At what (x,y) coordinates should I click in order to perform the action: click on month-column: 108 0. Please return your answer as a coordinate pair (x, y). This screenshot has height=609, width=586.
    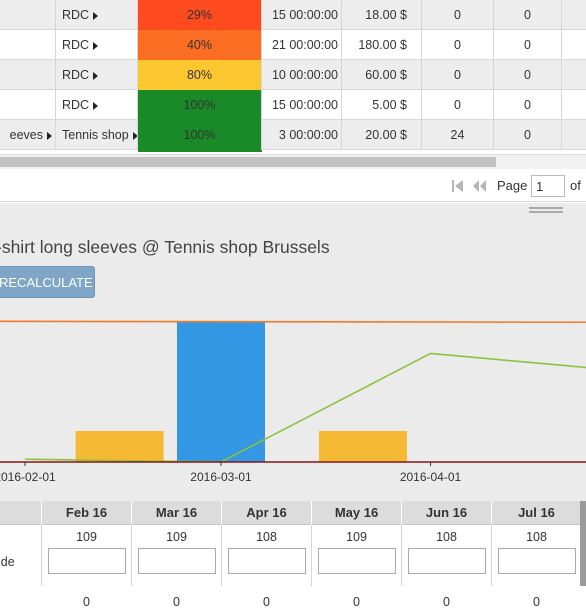
    Looking at the image, I should click on (537, 567).